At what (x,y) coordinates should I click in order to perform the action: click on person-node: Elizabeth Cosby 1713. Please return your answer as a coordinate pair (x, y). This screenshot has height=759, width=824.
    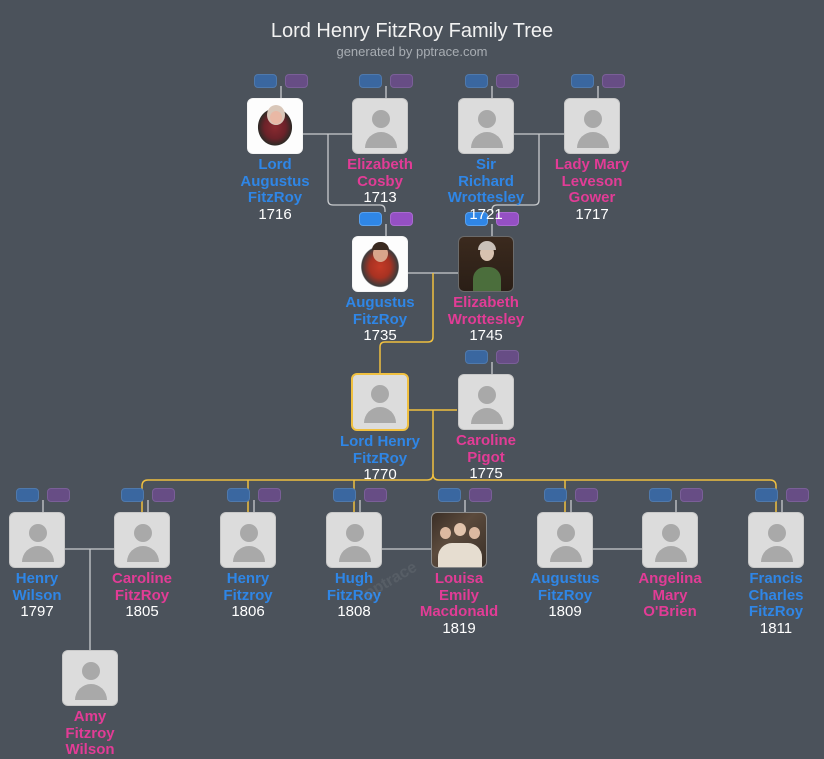
    Looking at the image, I should click on (380, 152).